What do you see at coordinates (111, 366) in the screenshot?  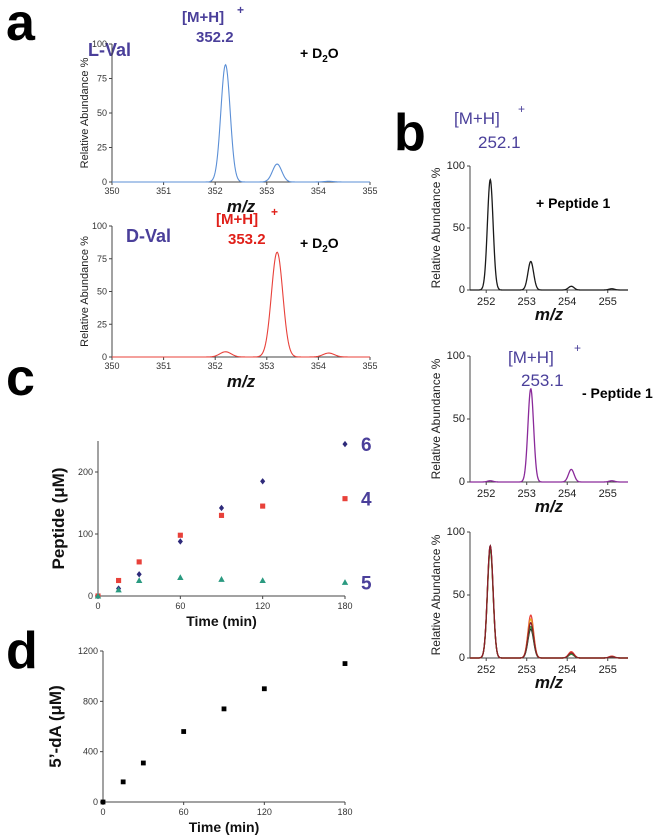 I see `x-tick-label: 350` at bounding box center [111, 366].